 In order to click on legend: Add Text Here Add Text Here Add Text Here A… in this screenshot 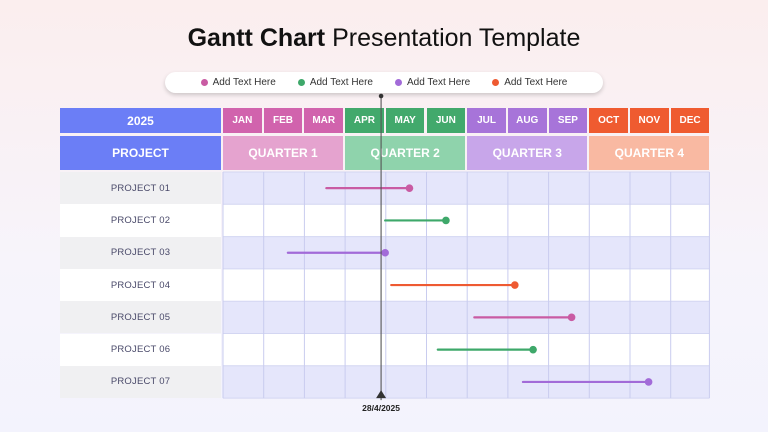, I will do `click(384, 82)`.